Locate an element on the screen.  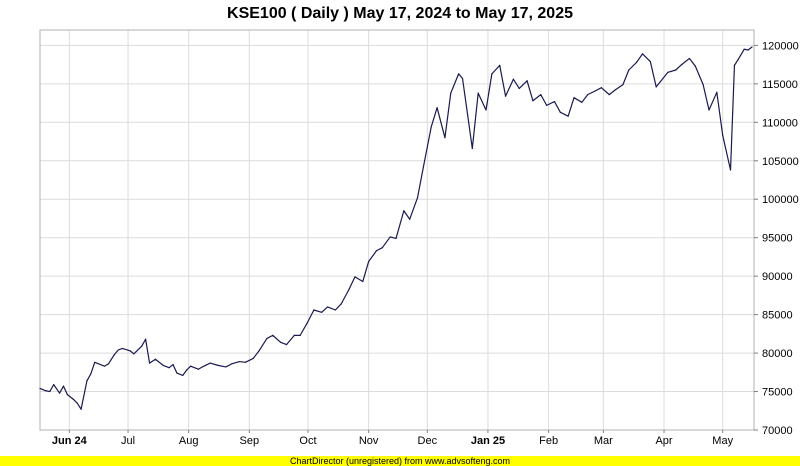
y-tick-label: 110000 is located at coordinates (780, 123).